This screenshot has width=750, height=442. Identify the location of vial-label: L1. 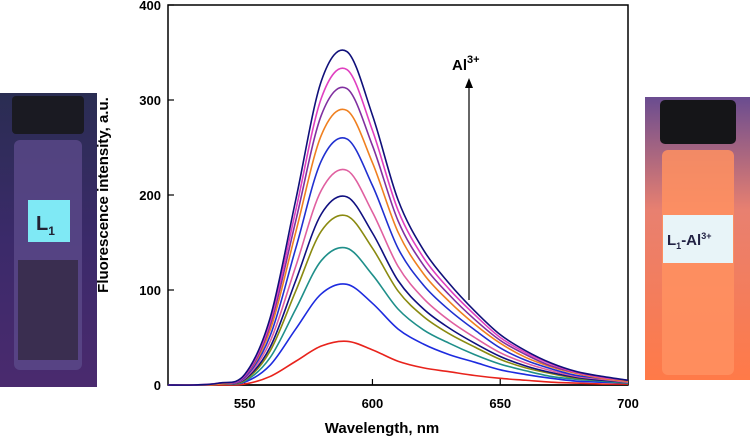
(45, 225).